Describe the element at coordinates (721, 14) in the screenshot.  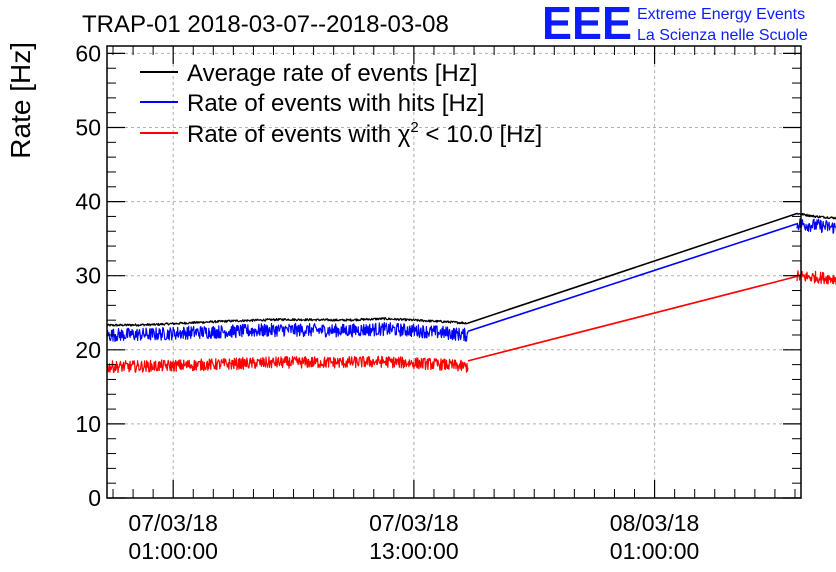
I see `logo-line-1: Extreme Energy Events` at that location.